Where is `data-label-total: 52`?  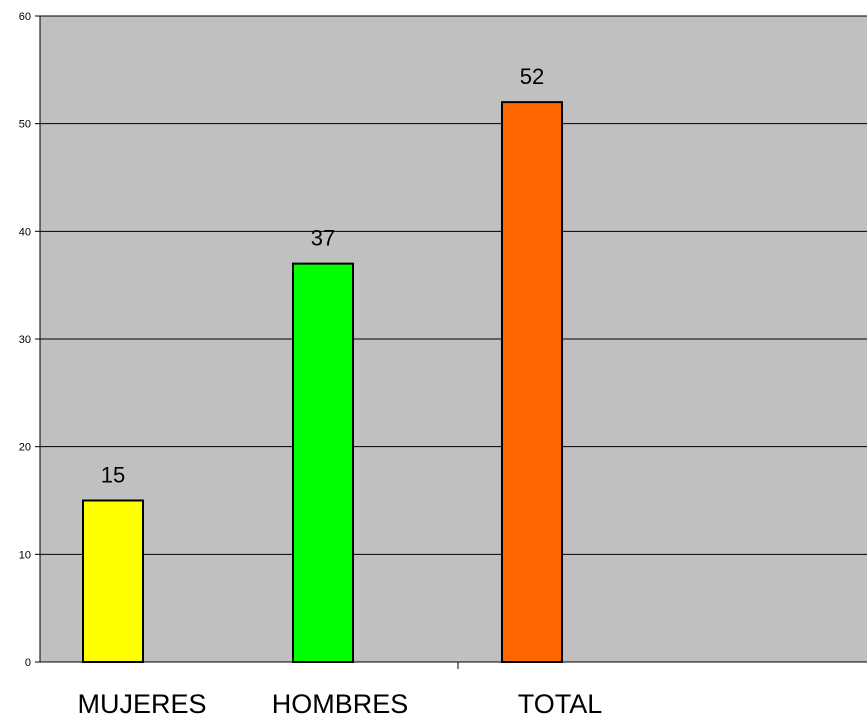 data-label-total: 52 is located at coordinates (532, 76).